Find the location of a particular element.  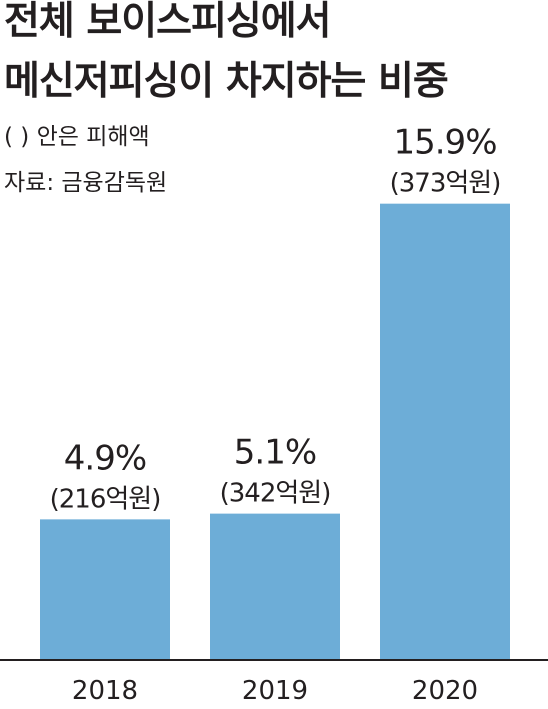

amount-label-2020: (373억원) is located at coordinates (445, 184).